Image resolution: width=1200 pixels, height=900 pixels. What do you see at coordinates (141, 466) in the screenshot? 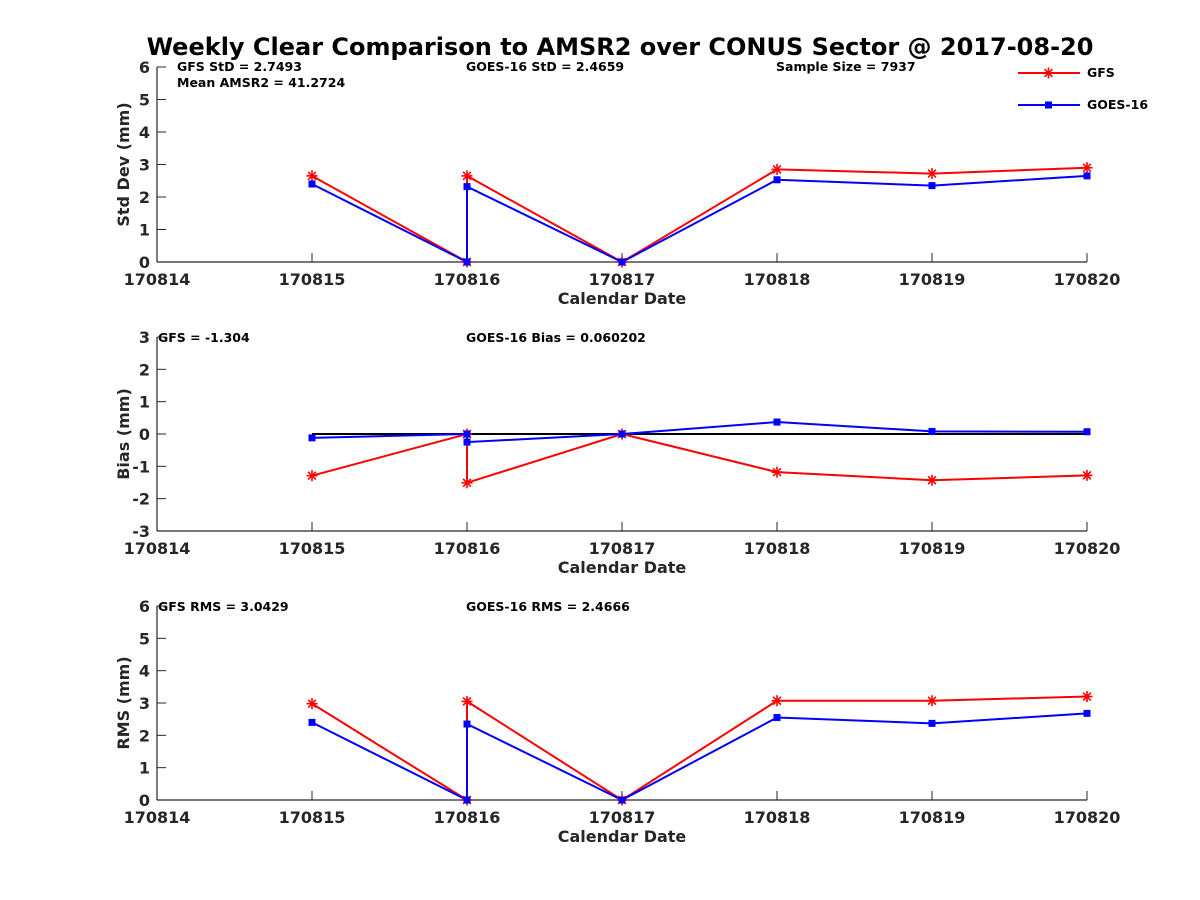
I see `y-tick-label: -1` at bounding box center [141, 466].